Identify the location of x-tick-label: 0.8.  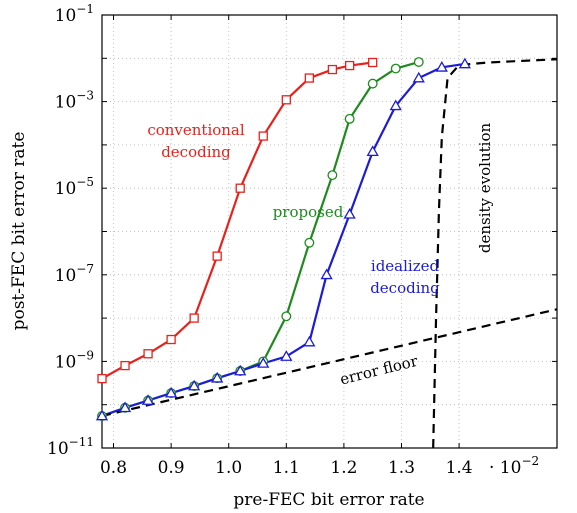
(113, 468).